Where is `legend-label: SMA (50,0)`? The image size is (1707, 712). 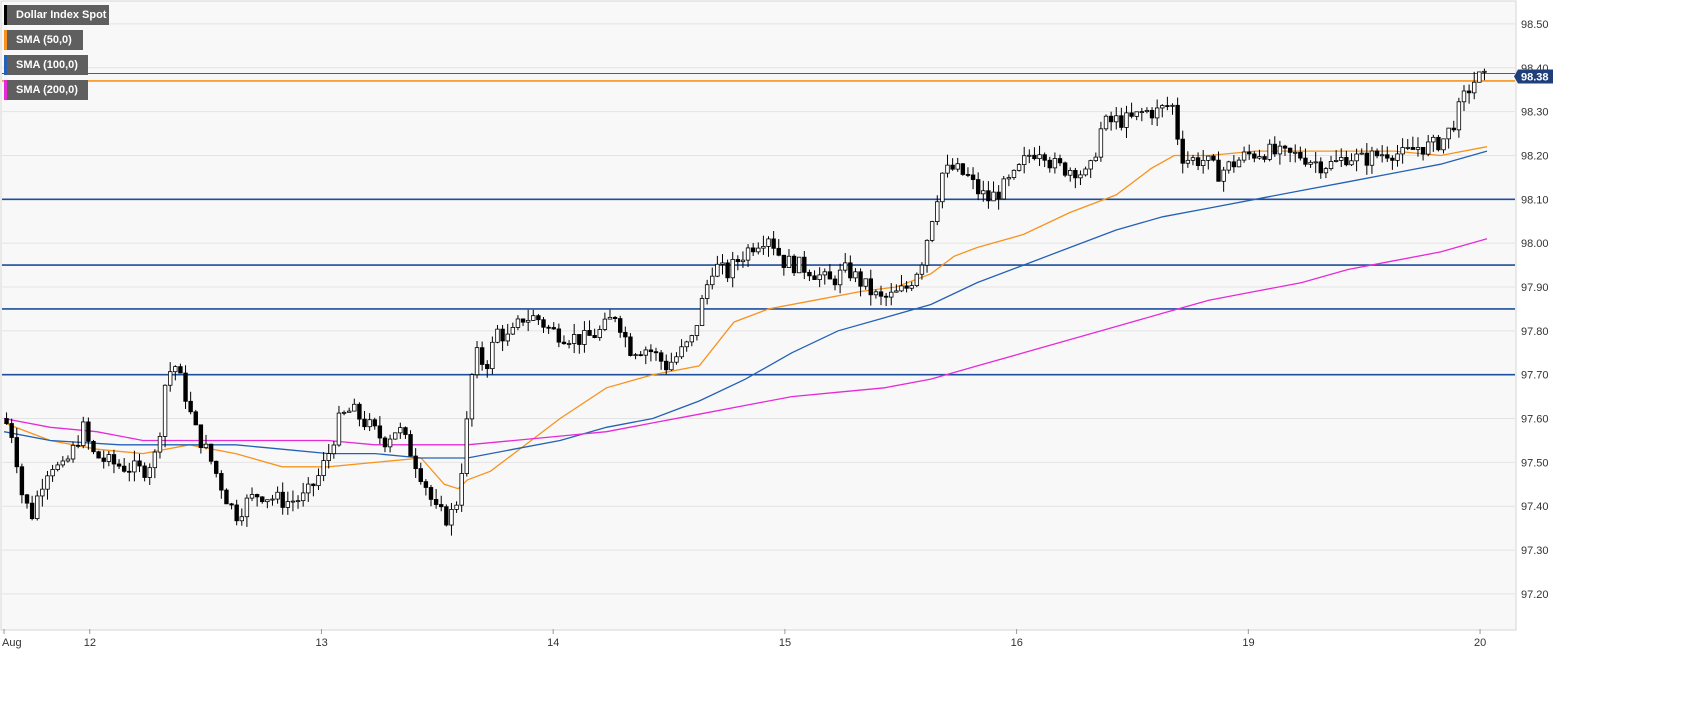 legend-label: SMA (50,0) is located at coordinates (44, 40).